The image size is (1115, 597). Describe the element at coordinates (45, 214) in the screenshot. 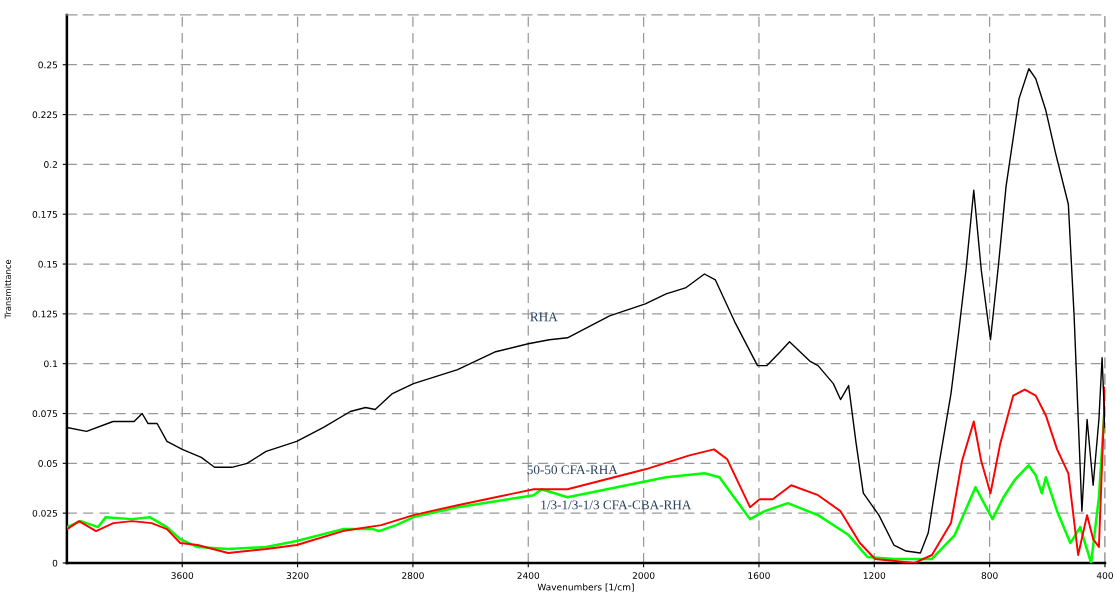

I see `y-tick-label: 0.175` at that location.